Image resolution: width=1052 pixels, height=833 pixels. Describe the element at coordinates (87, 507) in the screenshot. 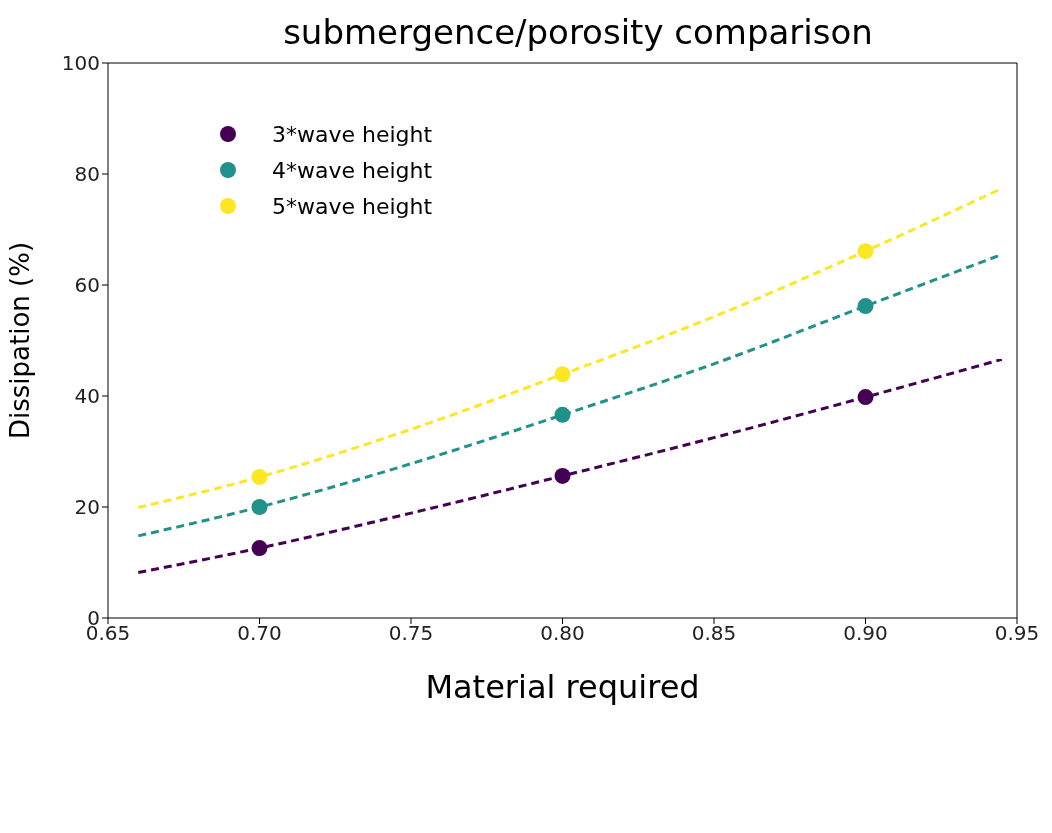

I see `y-tick-label: 20` at that location.